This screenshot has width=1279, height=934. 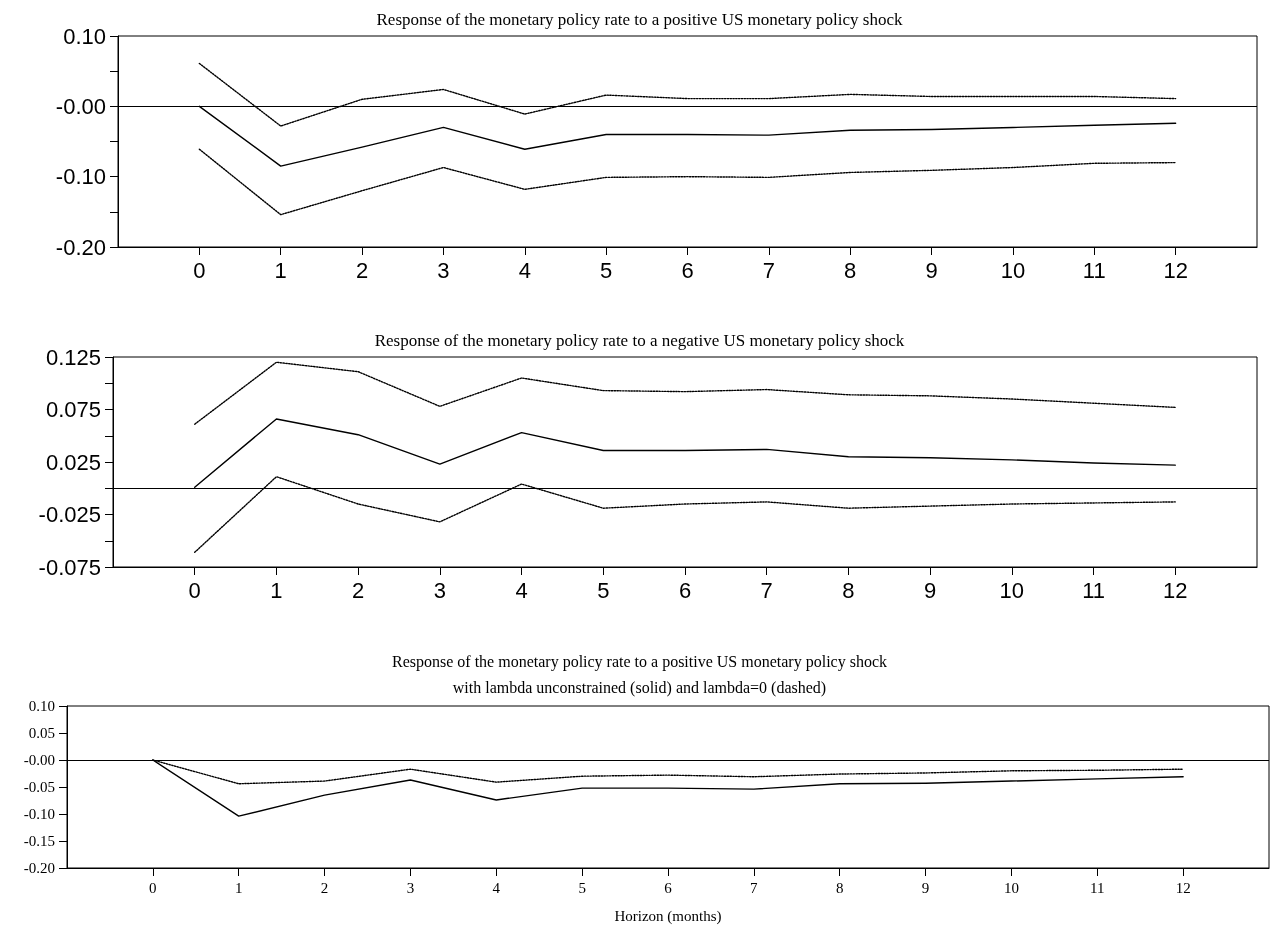 What do you see at coordinates (39, 841) in the screenshot?
I see `y-tick-label: -0.15` at bounding box center [39, 841].